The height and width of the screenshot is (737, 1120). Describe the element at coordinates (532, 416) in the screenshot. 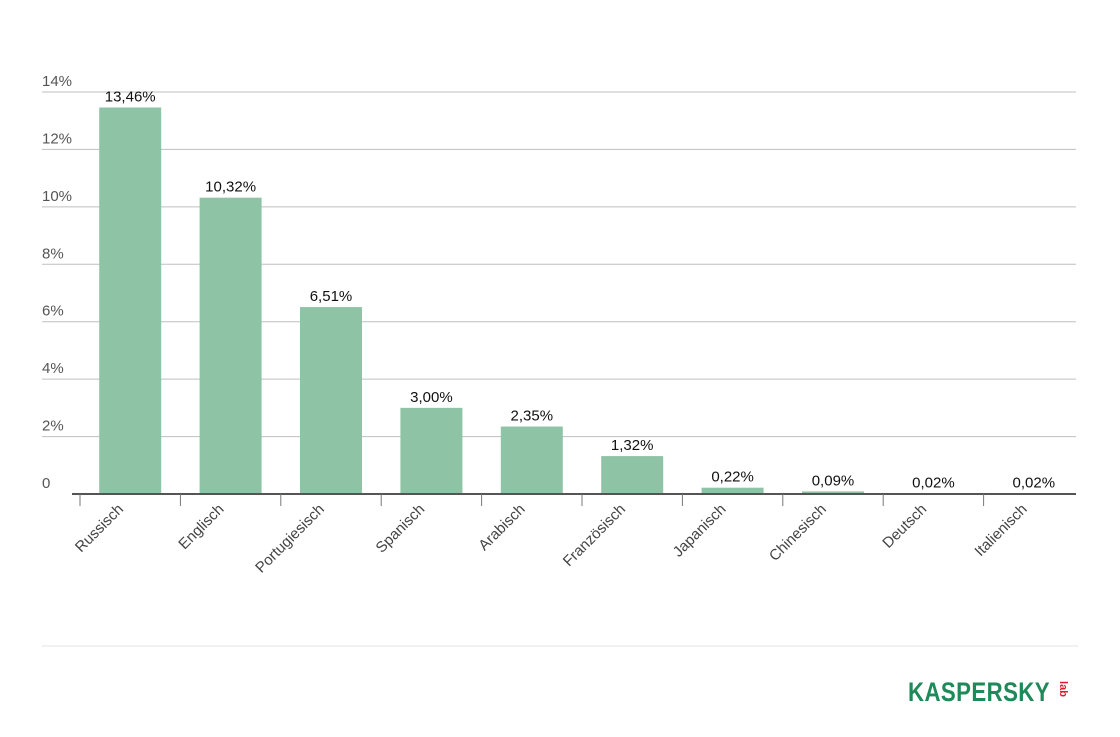

I see `bar-value-label: 2,35%` at that location.